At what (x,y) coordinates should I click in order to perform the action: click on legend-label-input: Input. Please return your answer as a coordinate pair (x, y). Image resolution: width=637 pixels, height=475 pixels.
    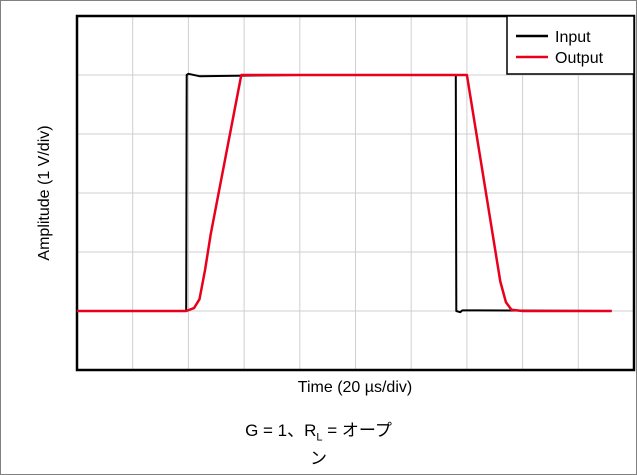
    Looking at the image, I should click on (573, 37).